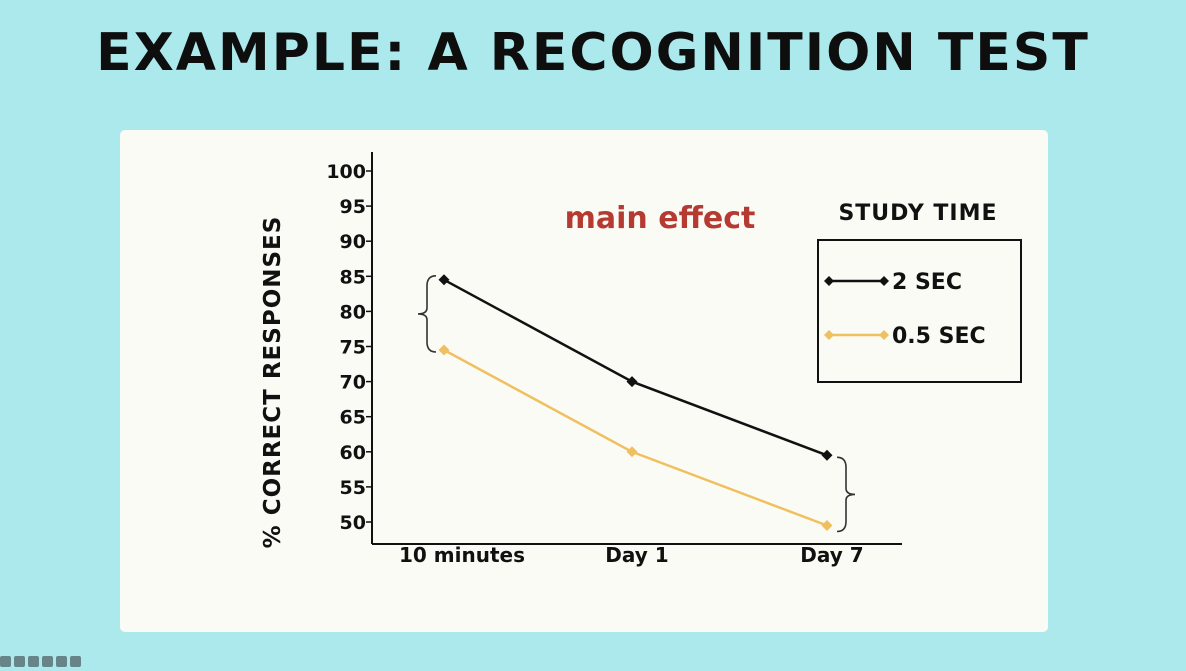 Image resolution: width=1186 pixels, height=671 pixels. I want to click on zoom-icon, so click(33, 661).